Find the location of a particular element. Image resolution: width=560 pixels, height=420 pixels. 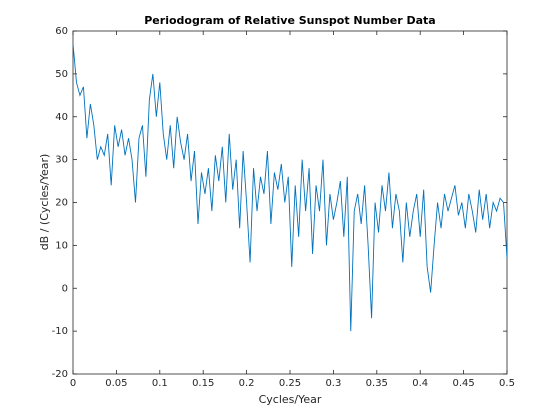

y-tick-label: 50 is located at coordinates (61, 74).